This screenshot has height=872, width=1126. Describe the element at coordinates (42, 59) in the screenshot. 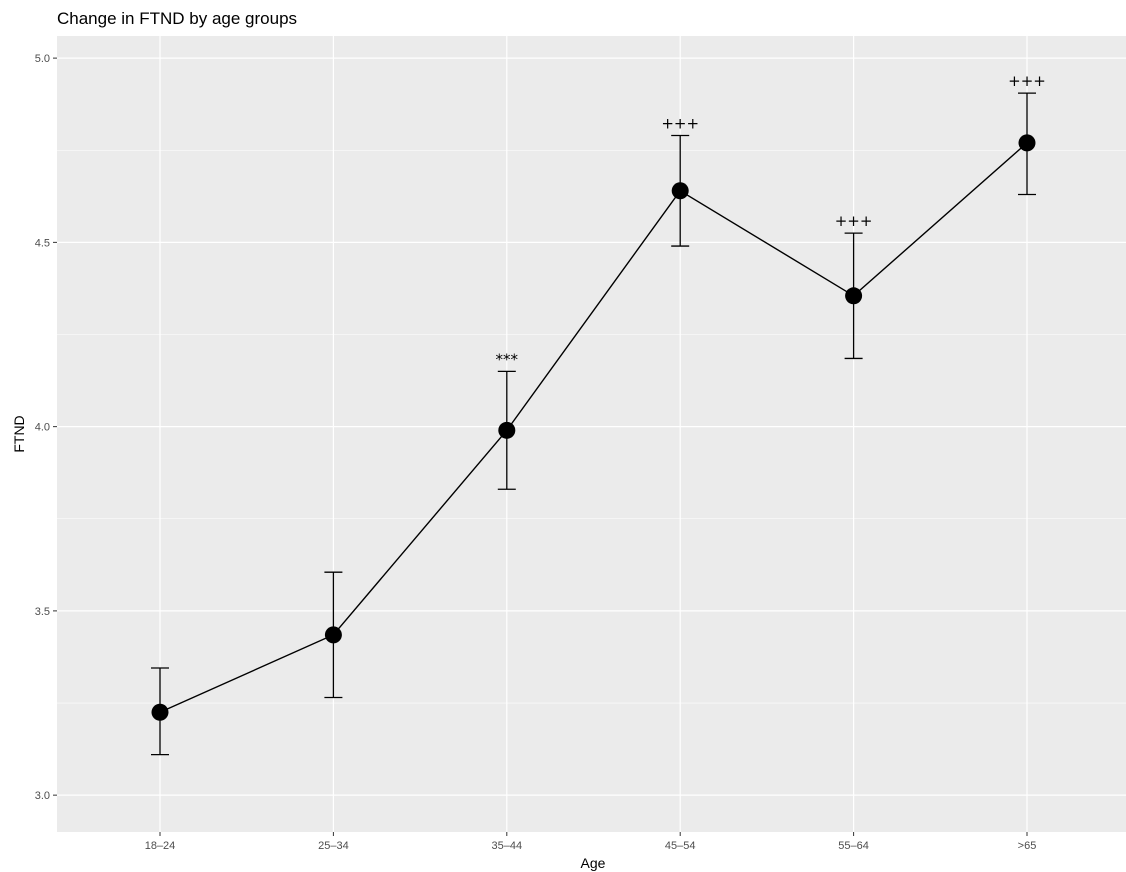

I see `y-tick-label: 5.0` at that location.